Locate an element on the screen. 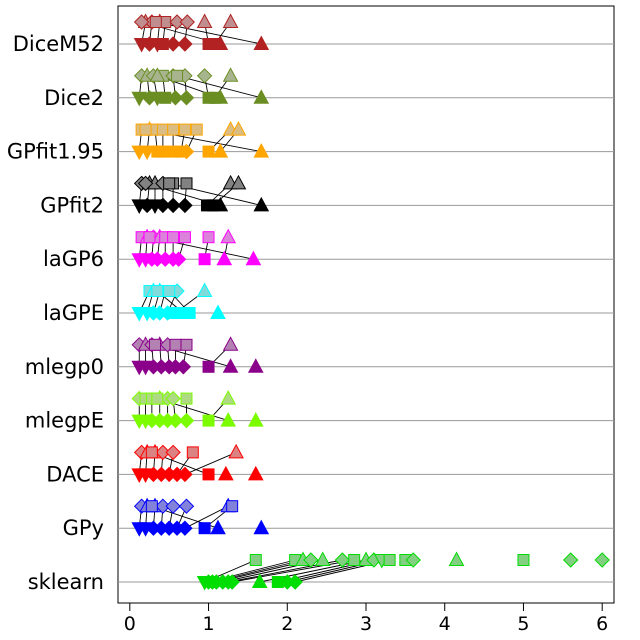  y-tick-label: mlegp0 is located at coordinates (64, 367).